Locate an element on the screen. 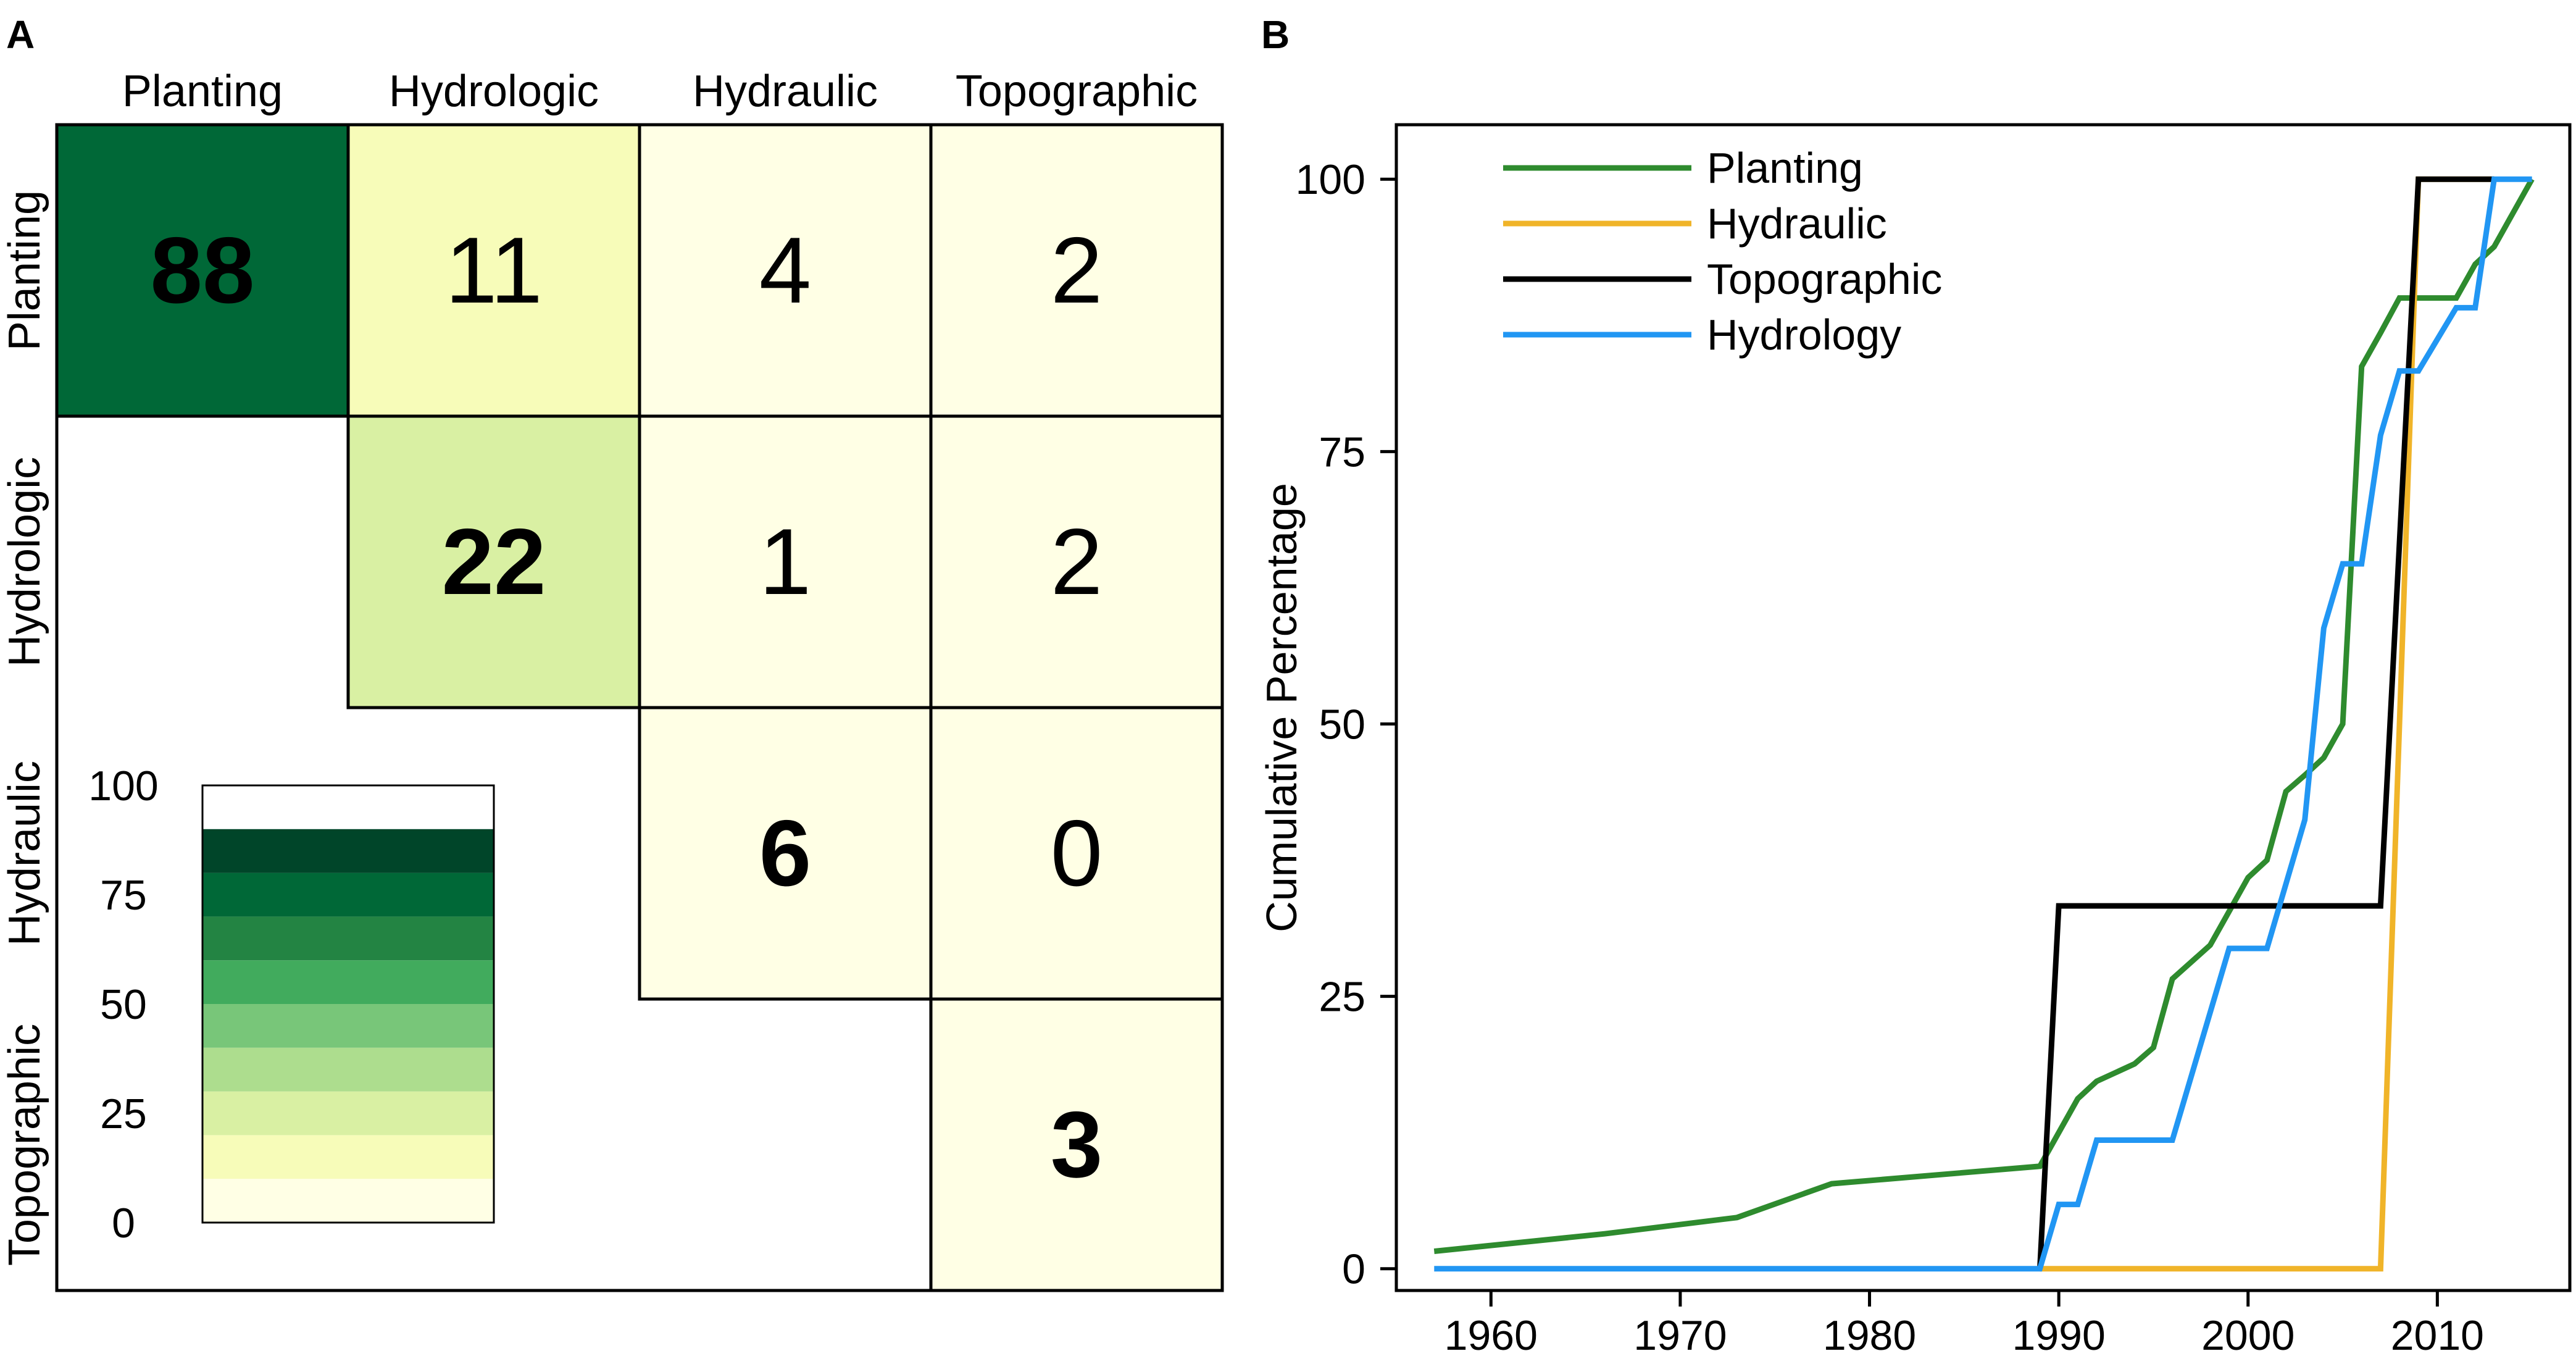 This screenshot has width=2576, height=1351. heatmap-cell-value: 11 is located at coordinates (494, 270).